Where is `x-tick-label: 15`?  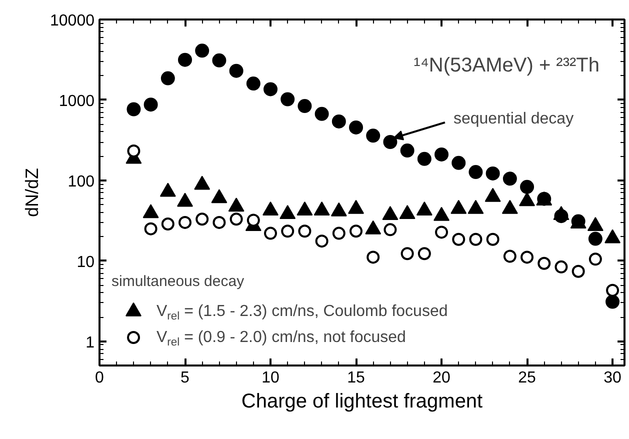
x-tick-label: 15 is located at coordinates (356, 378).